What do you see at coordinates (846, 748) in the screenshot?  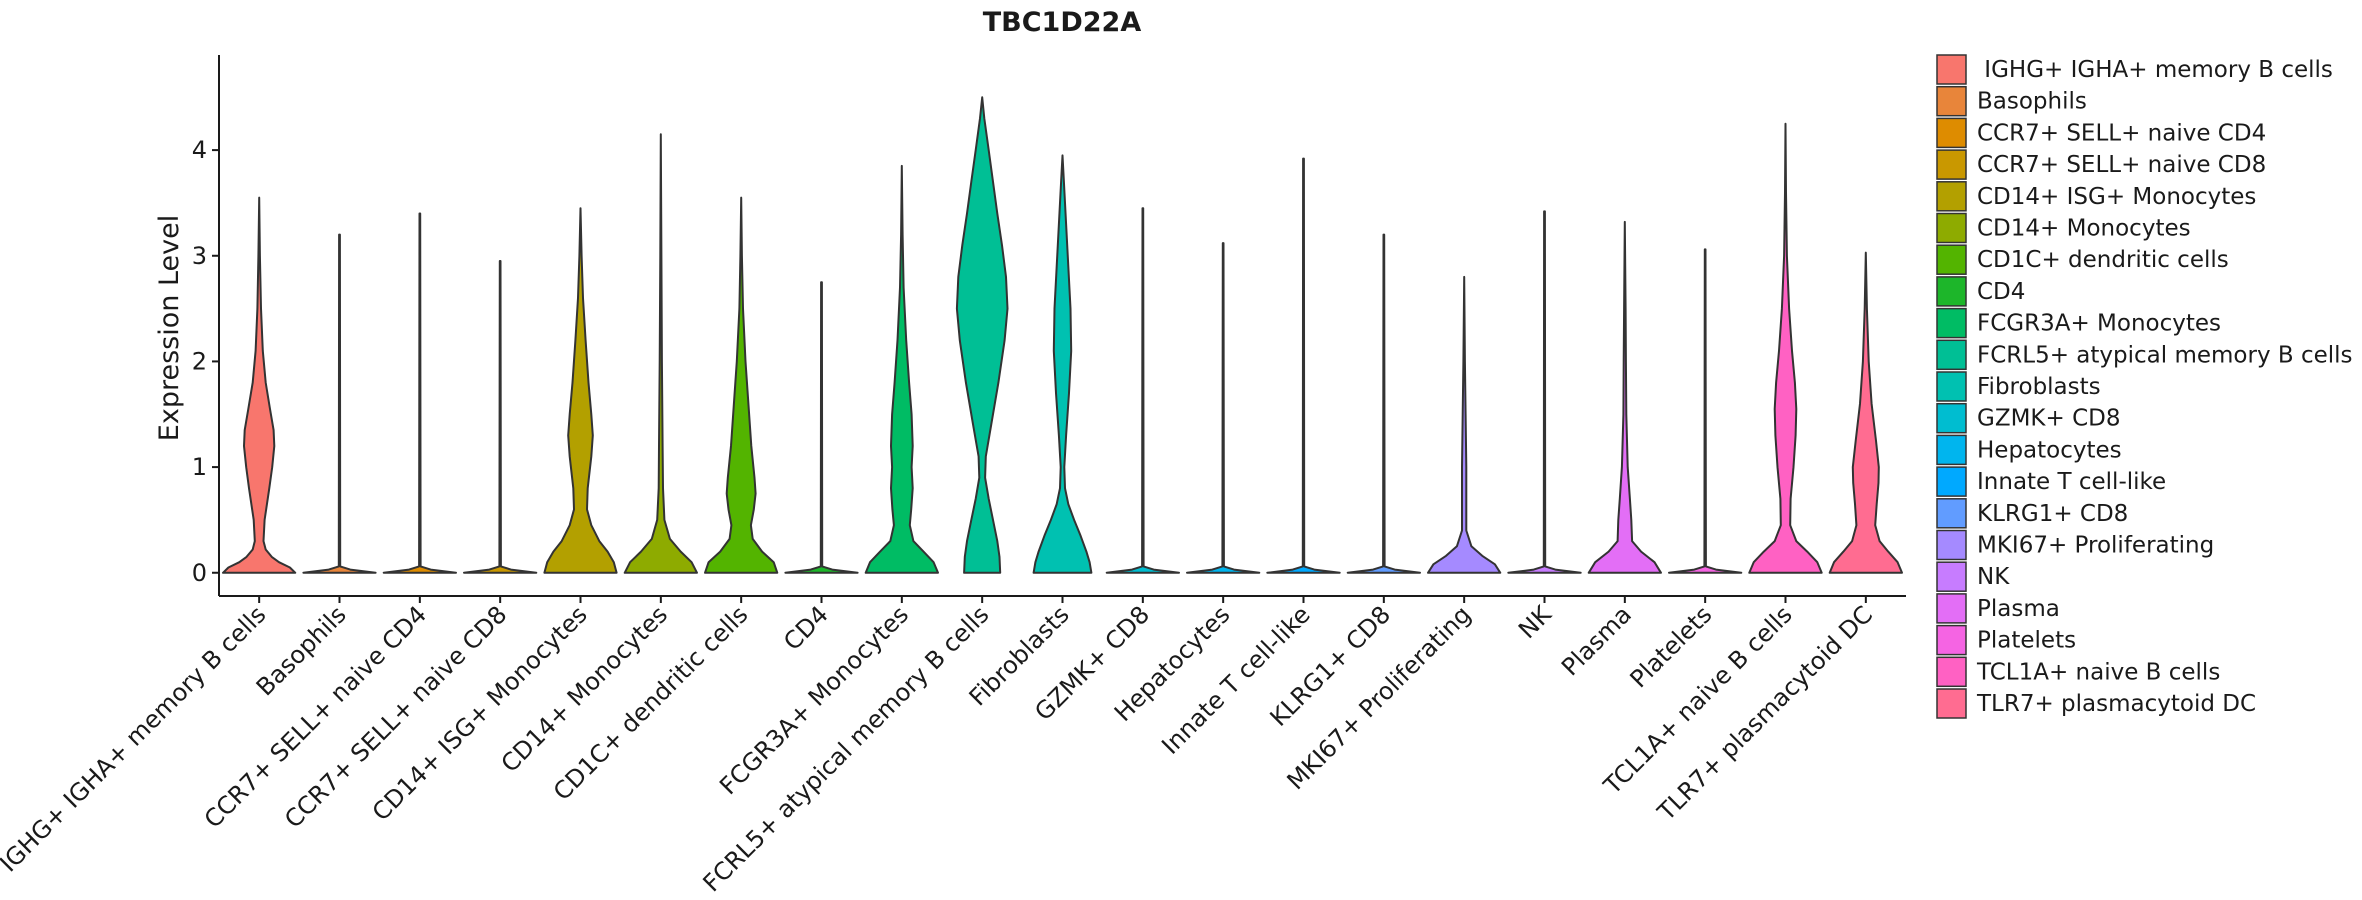 I see `x-tick-label: FCRL5+ atypical memory B cells` at bounding box center [846, 748].